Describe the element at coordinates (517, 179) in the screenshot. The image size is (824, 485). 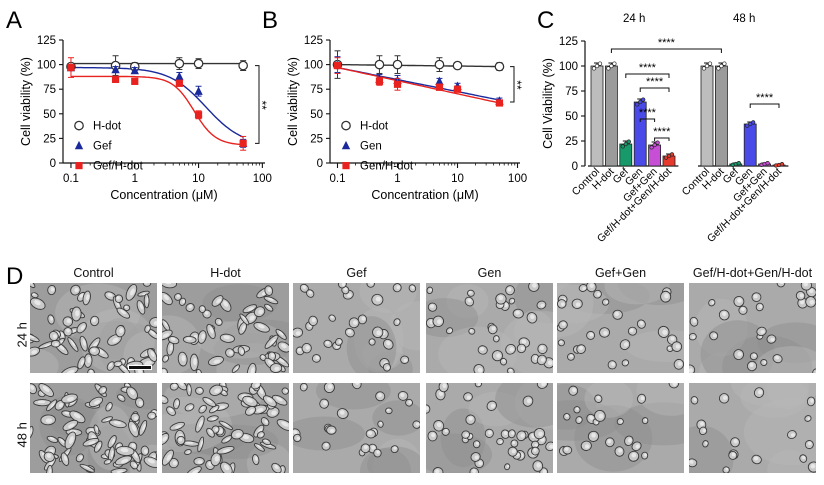
I see `x-tick-label: 100` at that location.